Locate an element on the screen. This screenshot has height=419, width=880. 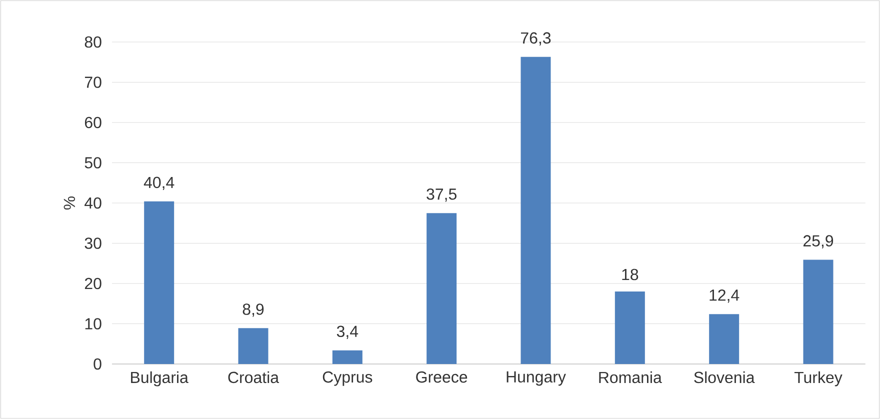
x-tick-label: Croatia is located at coordinates (254, 377).